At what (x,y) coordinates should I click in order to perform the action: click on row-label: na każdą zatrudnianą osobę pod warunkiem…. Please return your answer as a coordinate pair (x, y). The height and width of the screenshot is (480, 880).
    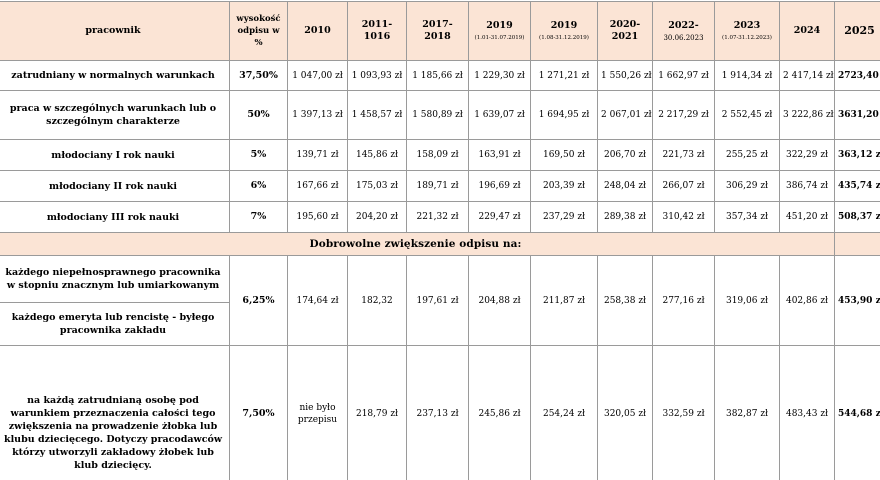
    Looking at the image, I should click on (115, 412).